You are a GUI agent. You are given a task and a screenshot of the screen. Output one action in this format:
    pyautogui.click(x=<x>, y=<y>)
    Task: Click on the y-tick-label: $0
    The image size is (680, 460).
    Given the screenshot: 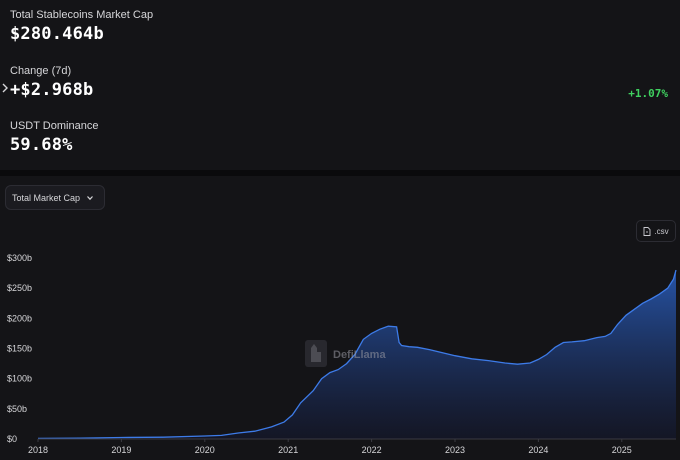 What is the action you would take?
    pyautogui.click(x=12, y=439)
    